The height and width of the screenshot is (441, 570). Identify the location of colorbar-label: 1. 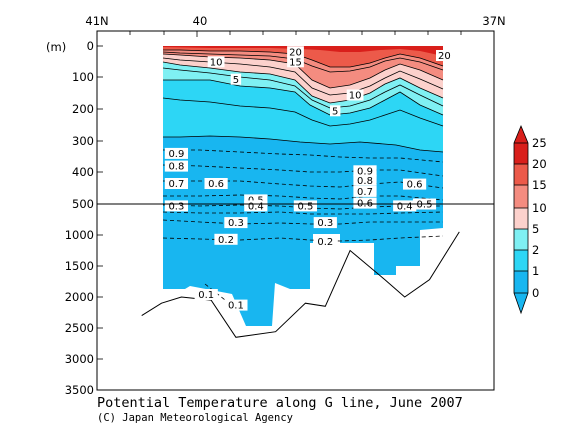
(535, 271).